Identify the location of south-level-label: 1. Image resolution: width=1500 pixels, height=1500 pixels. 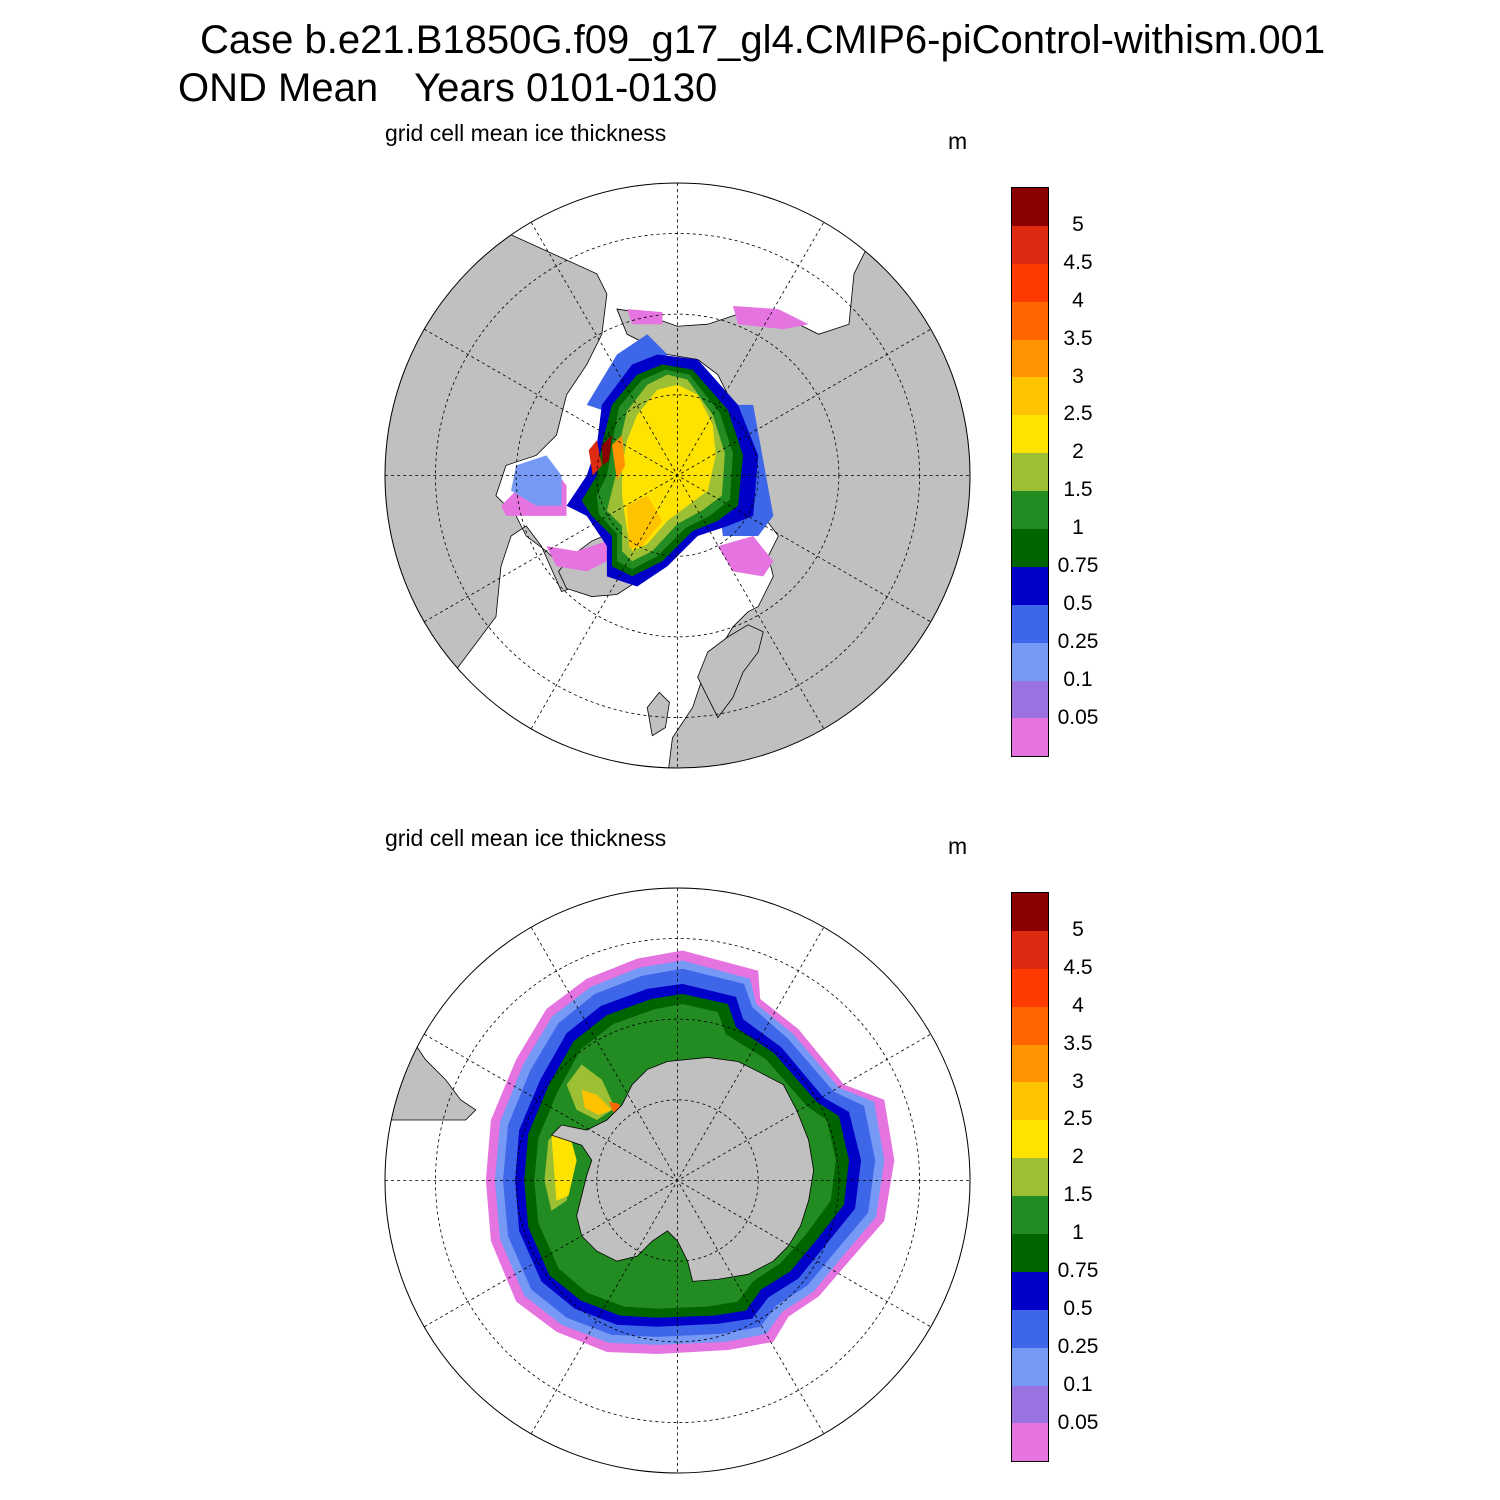
(1078, 1233).